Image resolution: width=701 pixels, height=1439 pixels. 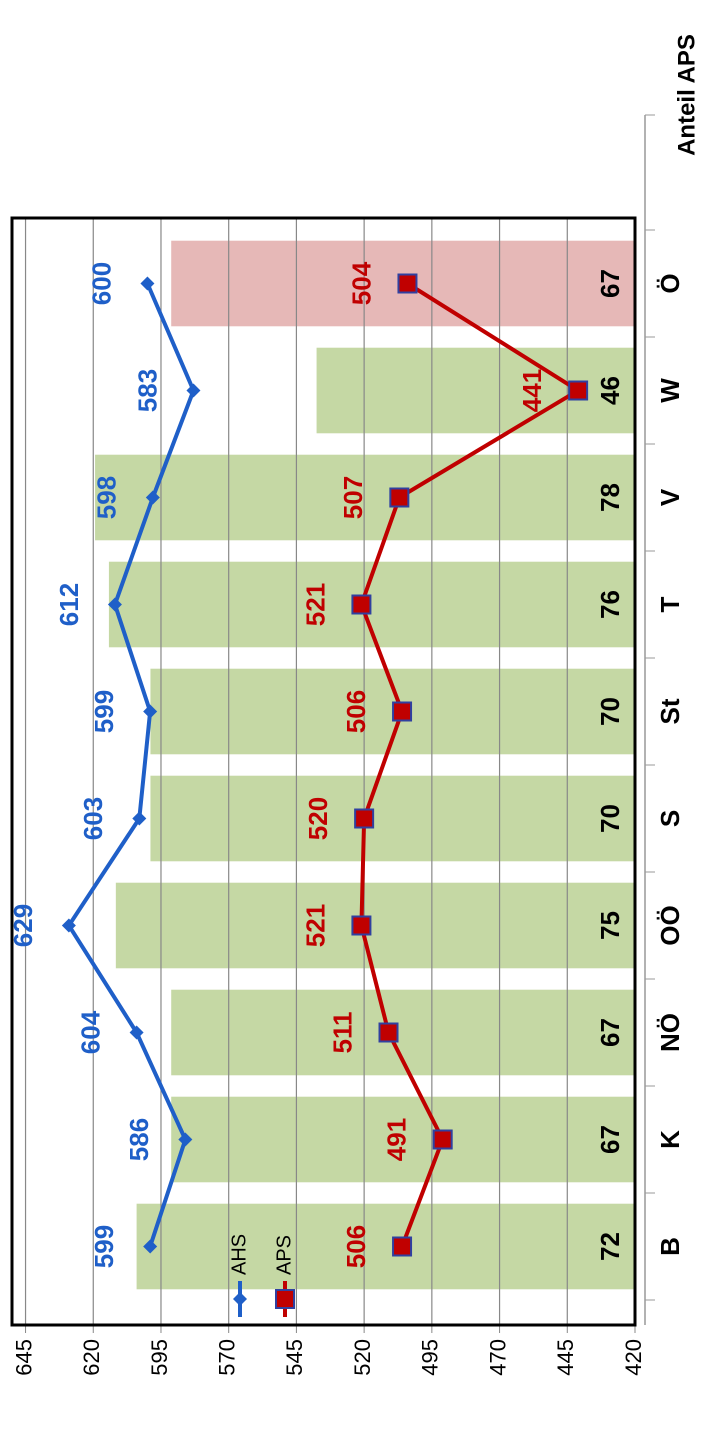 I want to click on bar-label: 75, so click(x=610, y=925).